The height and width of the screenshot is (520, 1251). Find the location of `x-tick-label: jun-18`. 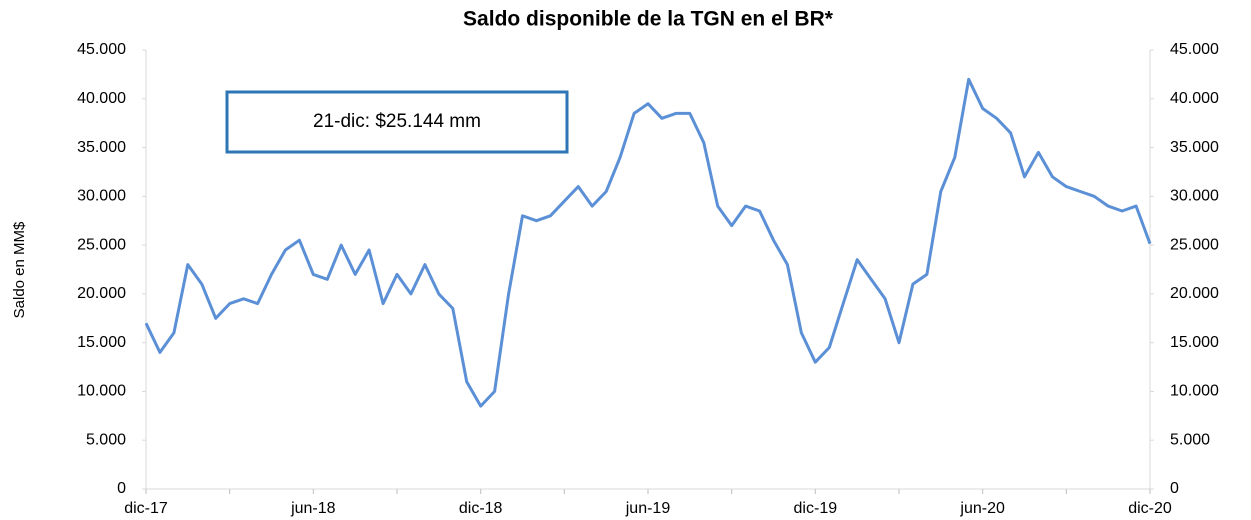

x-tick-label: jun-18 is located at coordinates (313, 508).